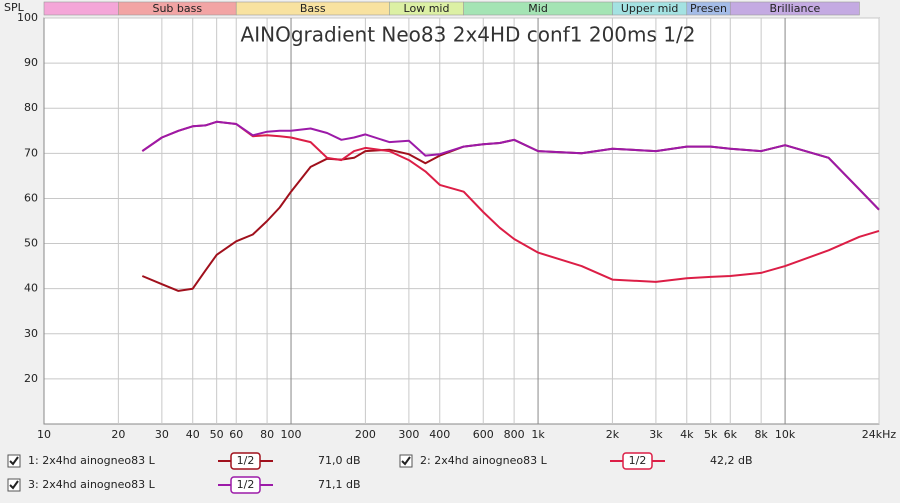  What do you see at coordinates (538, 434) in the screenshot?
I see `x-tick-label: 1k` at bounding box center [538, 434].